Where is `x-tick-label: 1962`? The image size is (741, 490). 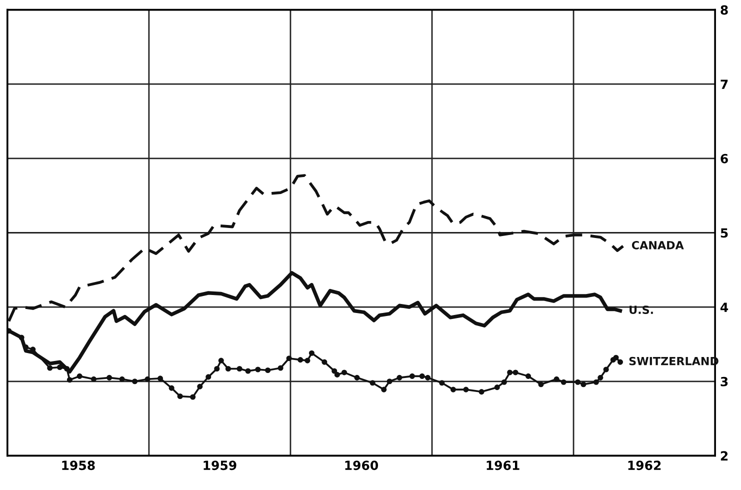
x-tick-label: 1962 is located at coordinates (644, 465).